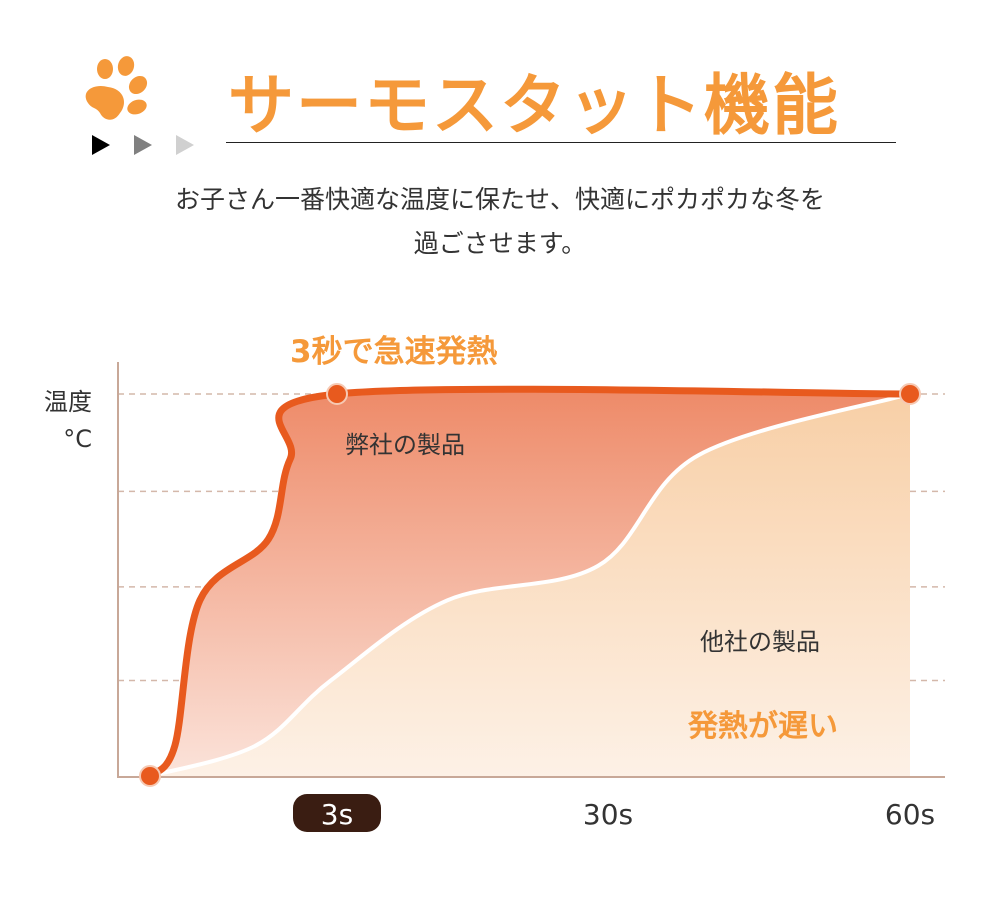 The height and width of the screenshot is (908, 1000). I want to click on paw-icon, so click(116, 88).